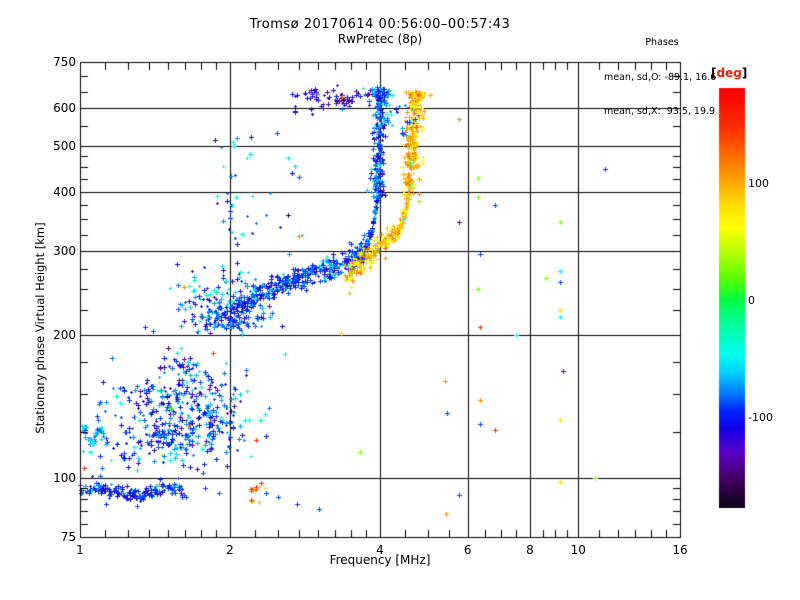 This screenshot has height=600, width=800. Describe the element at coordinates (662, 42) in the screenshot. I see `phase-stats-heading: Phases` at that location.